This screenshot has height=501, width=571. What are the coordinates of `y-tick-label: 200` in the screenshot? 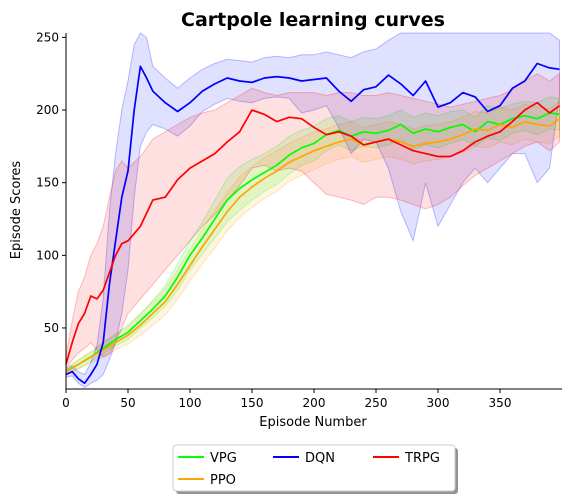 It's located at (47, 110).